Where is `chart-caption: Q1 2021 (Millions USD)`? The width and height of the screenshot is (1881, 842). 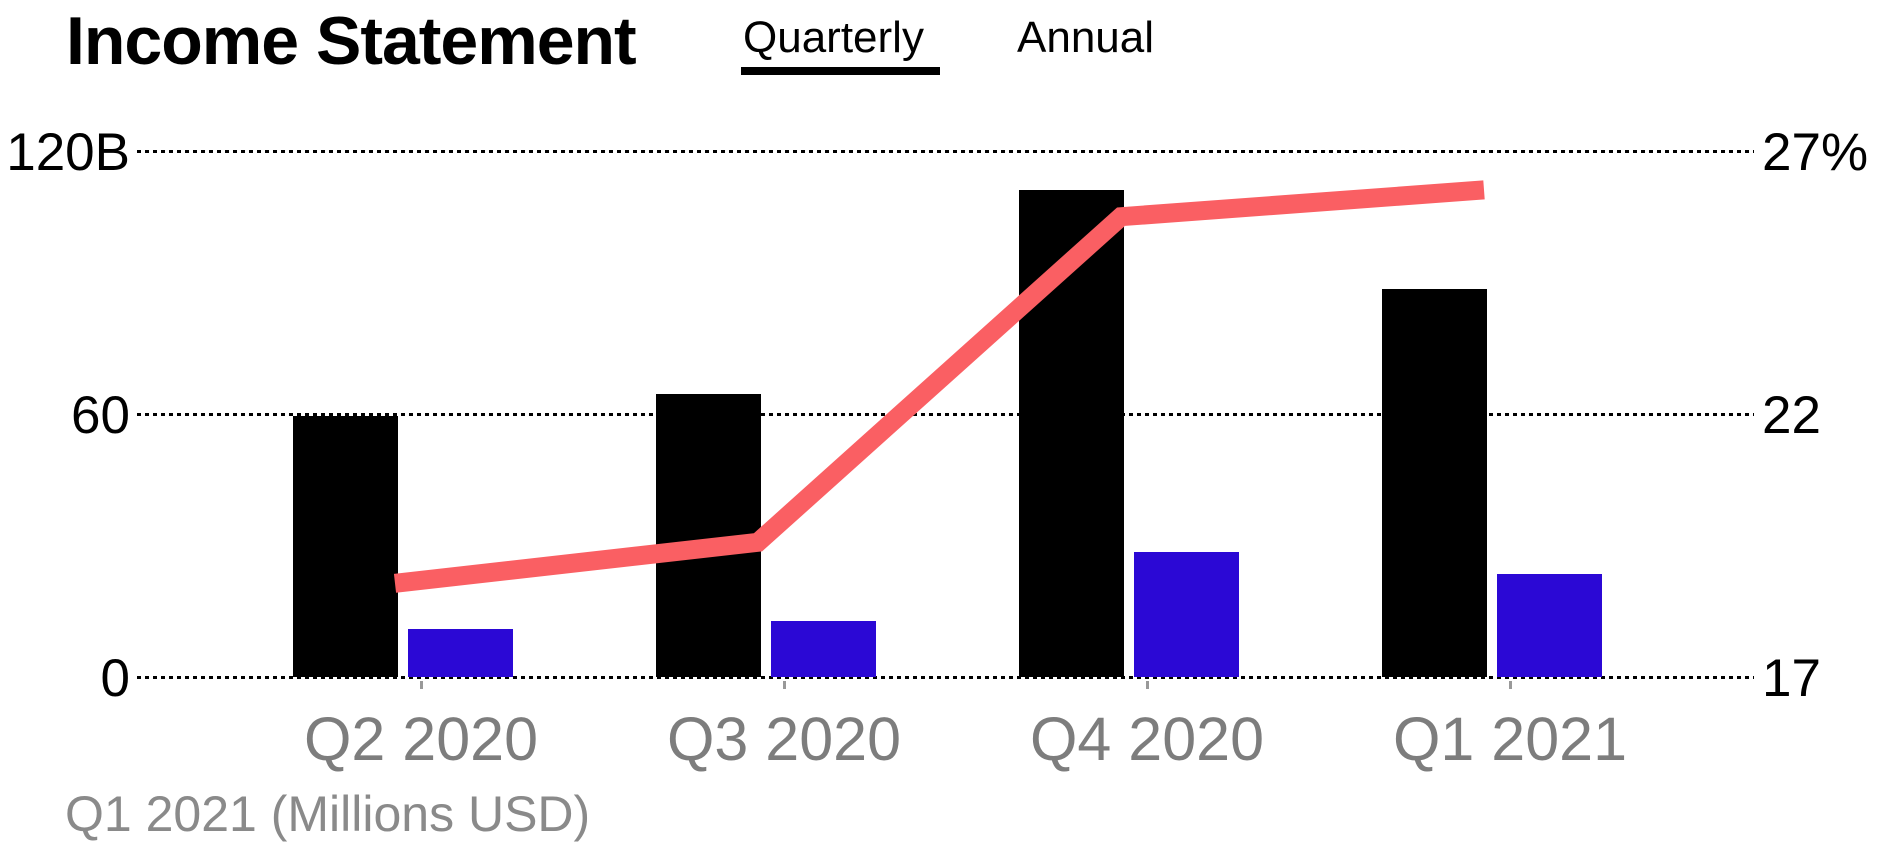 chart-caption: Q1 2021 (Millions USD) is located at coordinates (328, 814).